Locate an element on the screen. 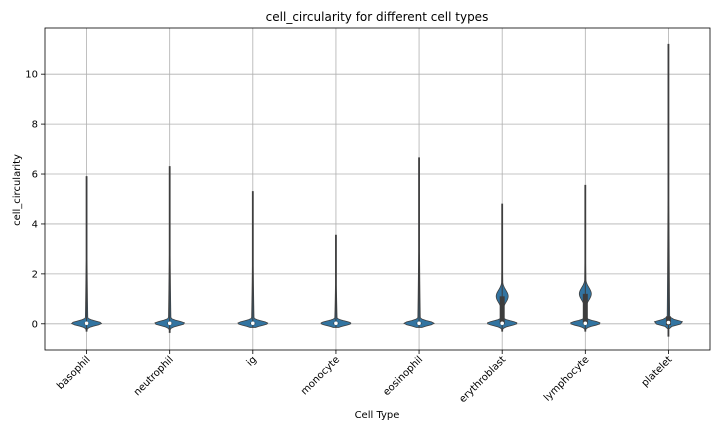 The image size is (720, 436). y-tick-label: 0 is located at coordinates (35, 324).